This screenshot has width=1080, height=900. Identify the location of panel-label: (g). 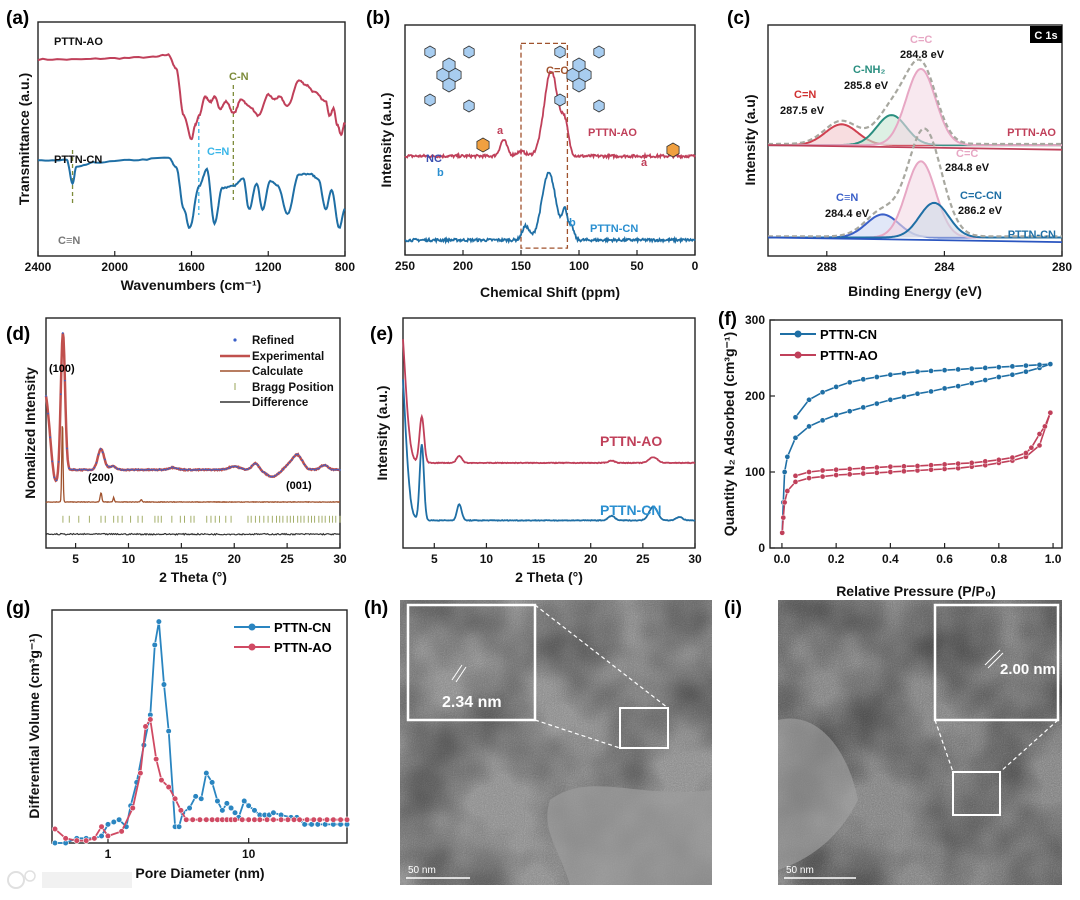
(18, 608).